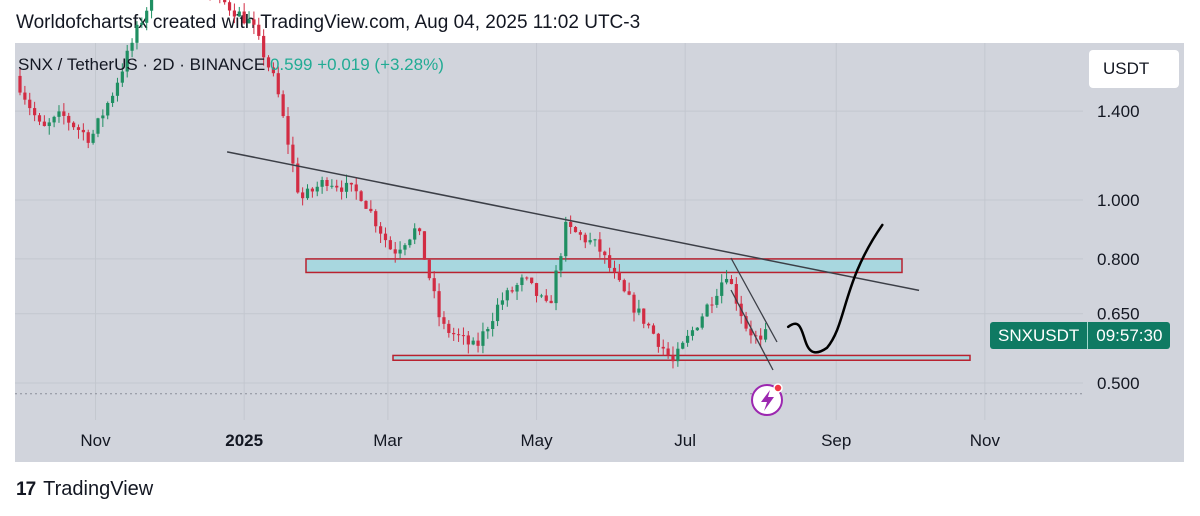  What do you see at coordinates (244, 440) in the screenshot?
I see `x-tick-label: 2025` at bounding box center [244, 440].